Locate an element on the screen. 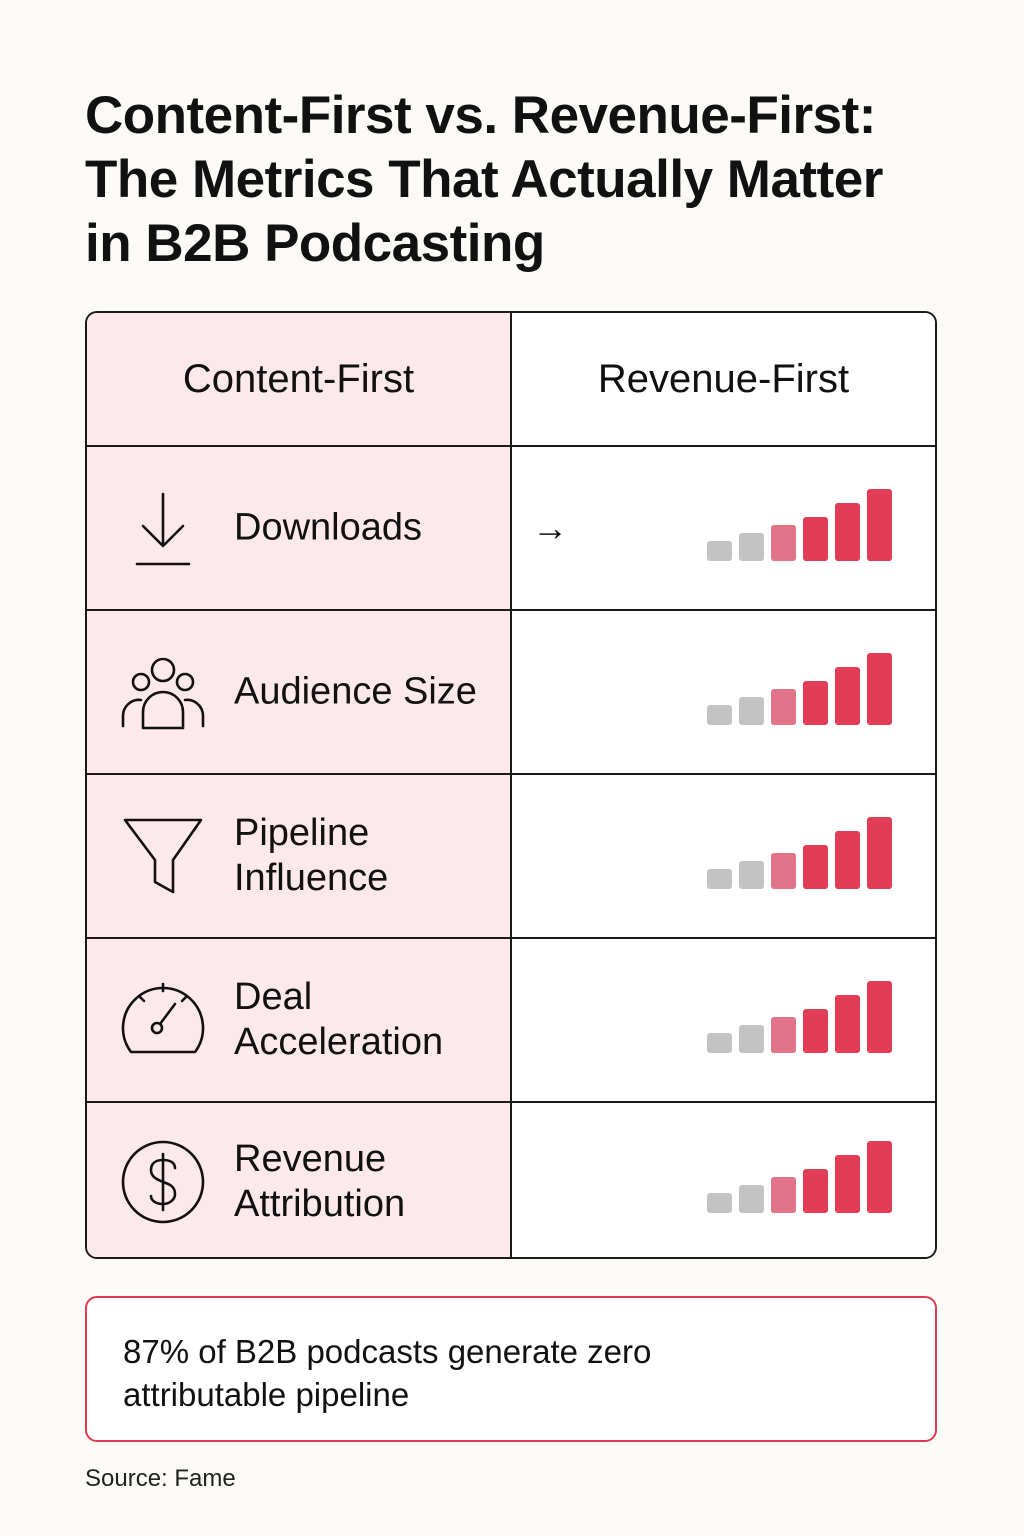  arrow-right-icon: → is located at coordinates (550, 527).